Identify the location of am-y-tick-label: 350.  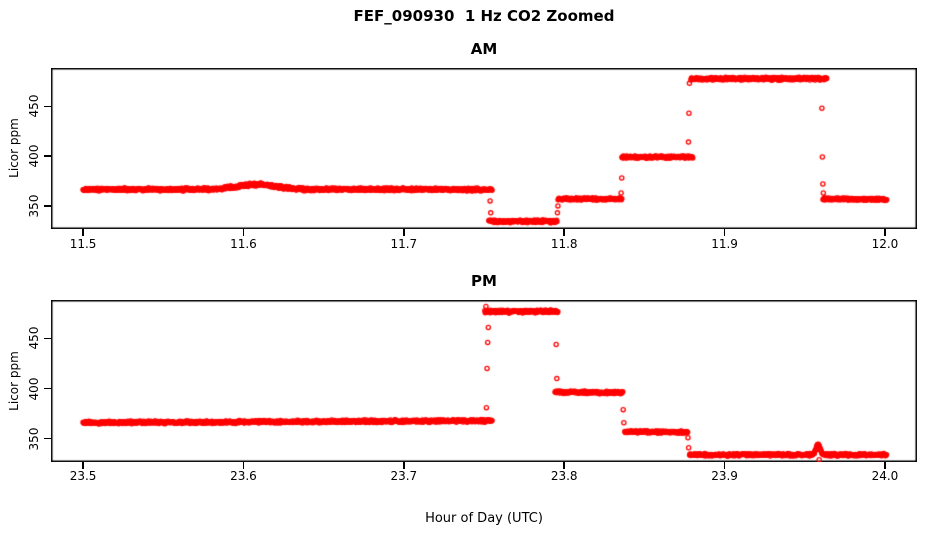
(34, 206).